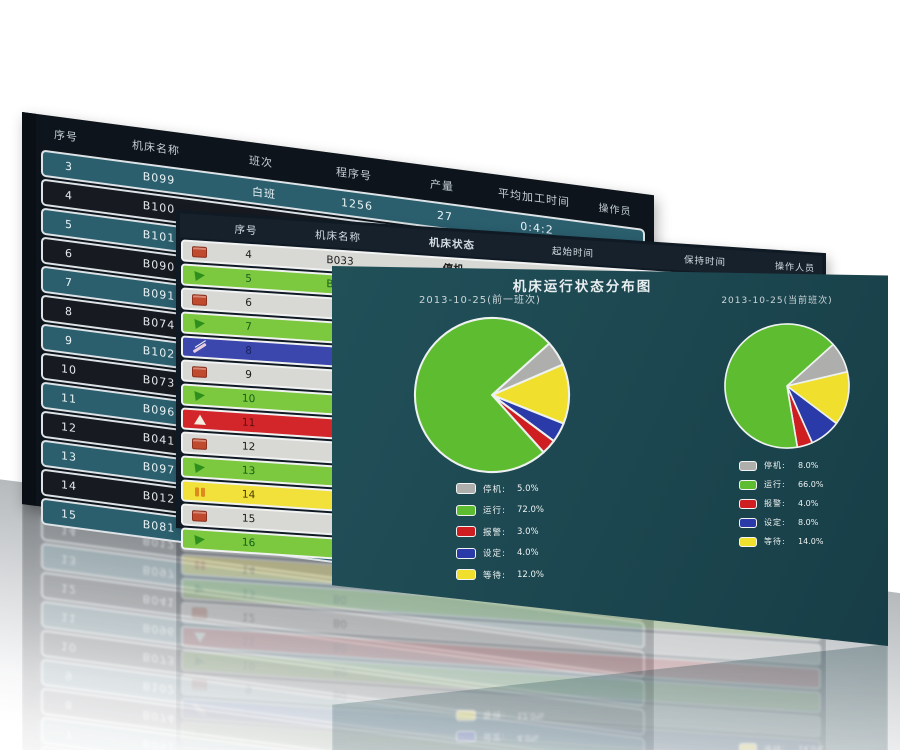 The height and width of the screenshot is (750, 900). What do you see at coordinates (452, 244) in the screenshot?
I see `header-machine-status: 机床状态` at bounding box center [452, 244].